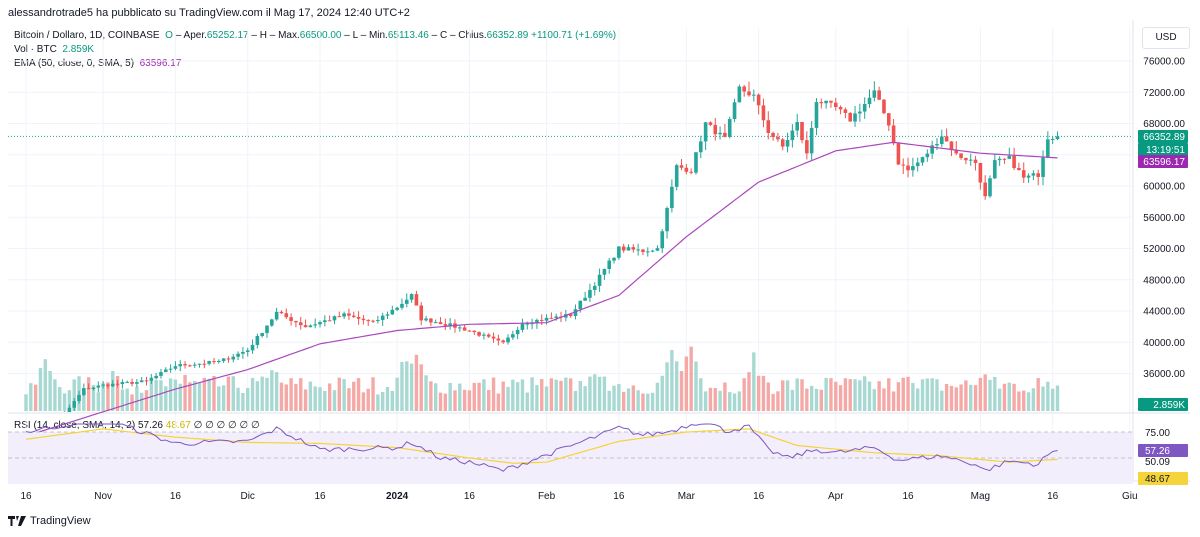  I want to click on ema-badge: 63596.17, so click(1163, 161).